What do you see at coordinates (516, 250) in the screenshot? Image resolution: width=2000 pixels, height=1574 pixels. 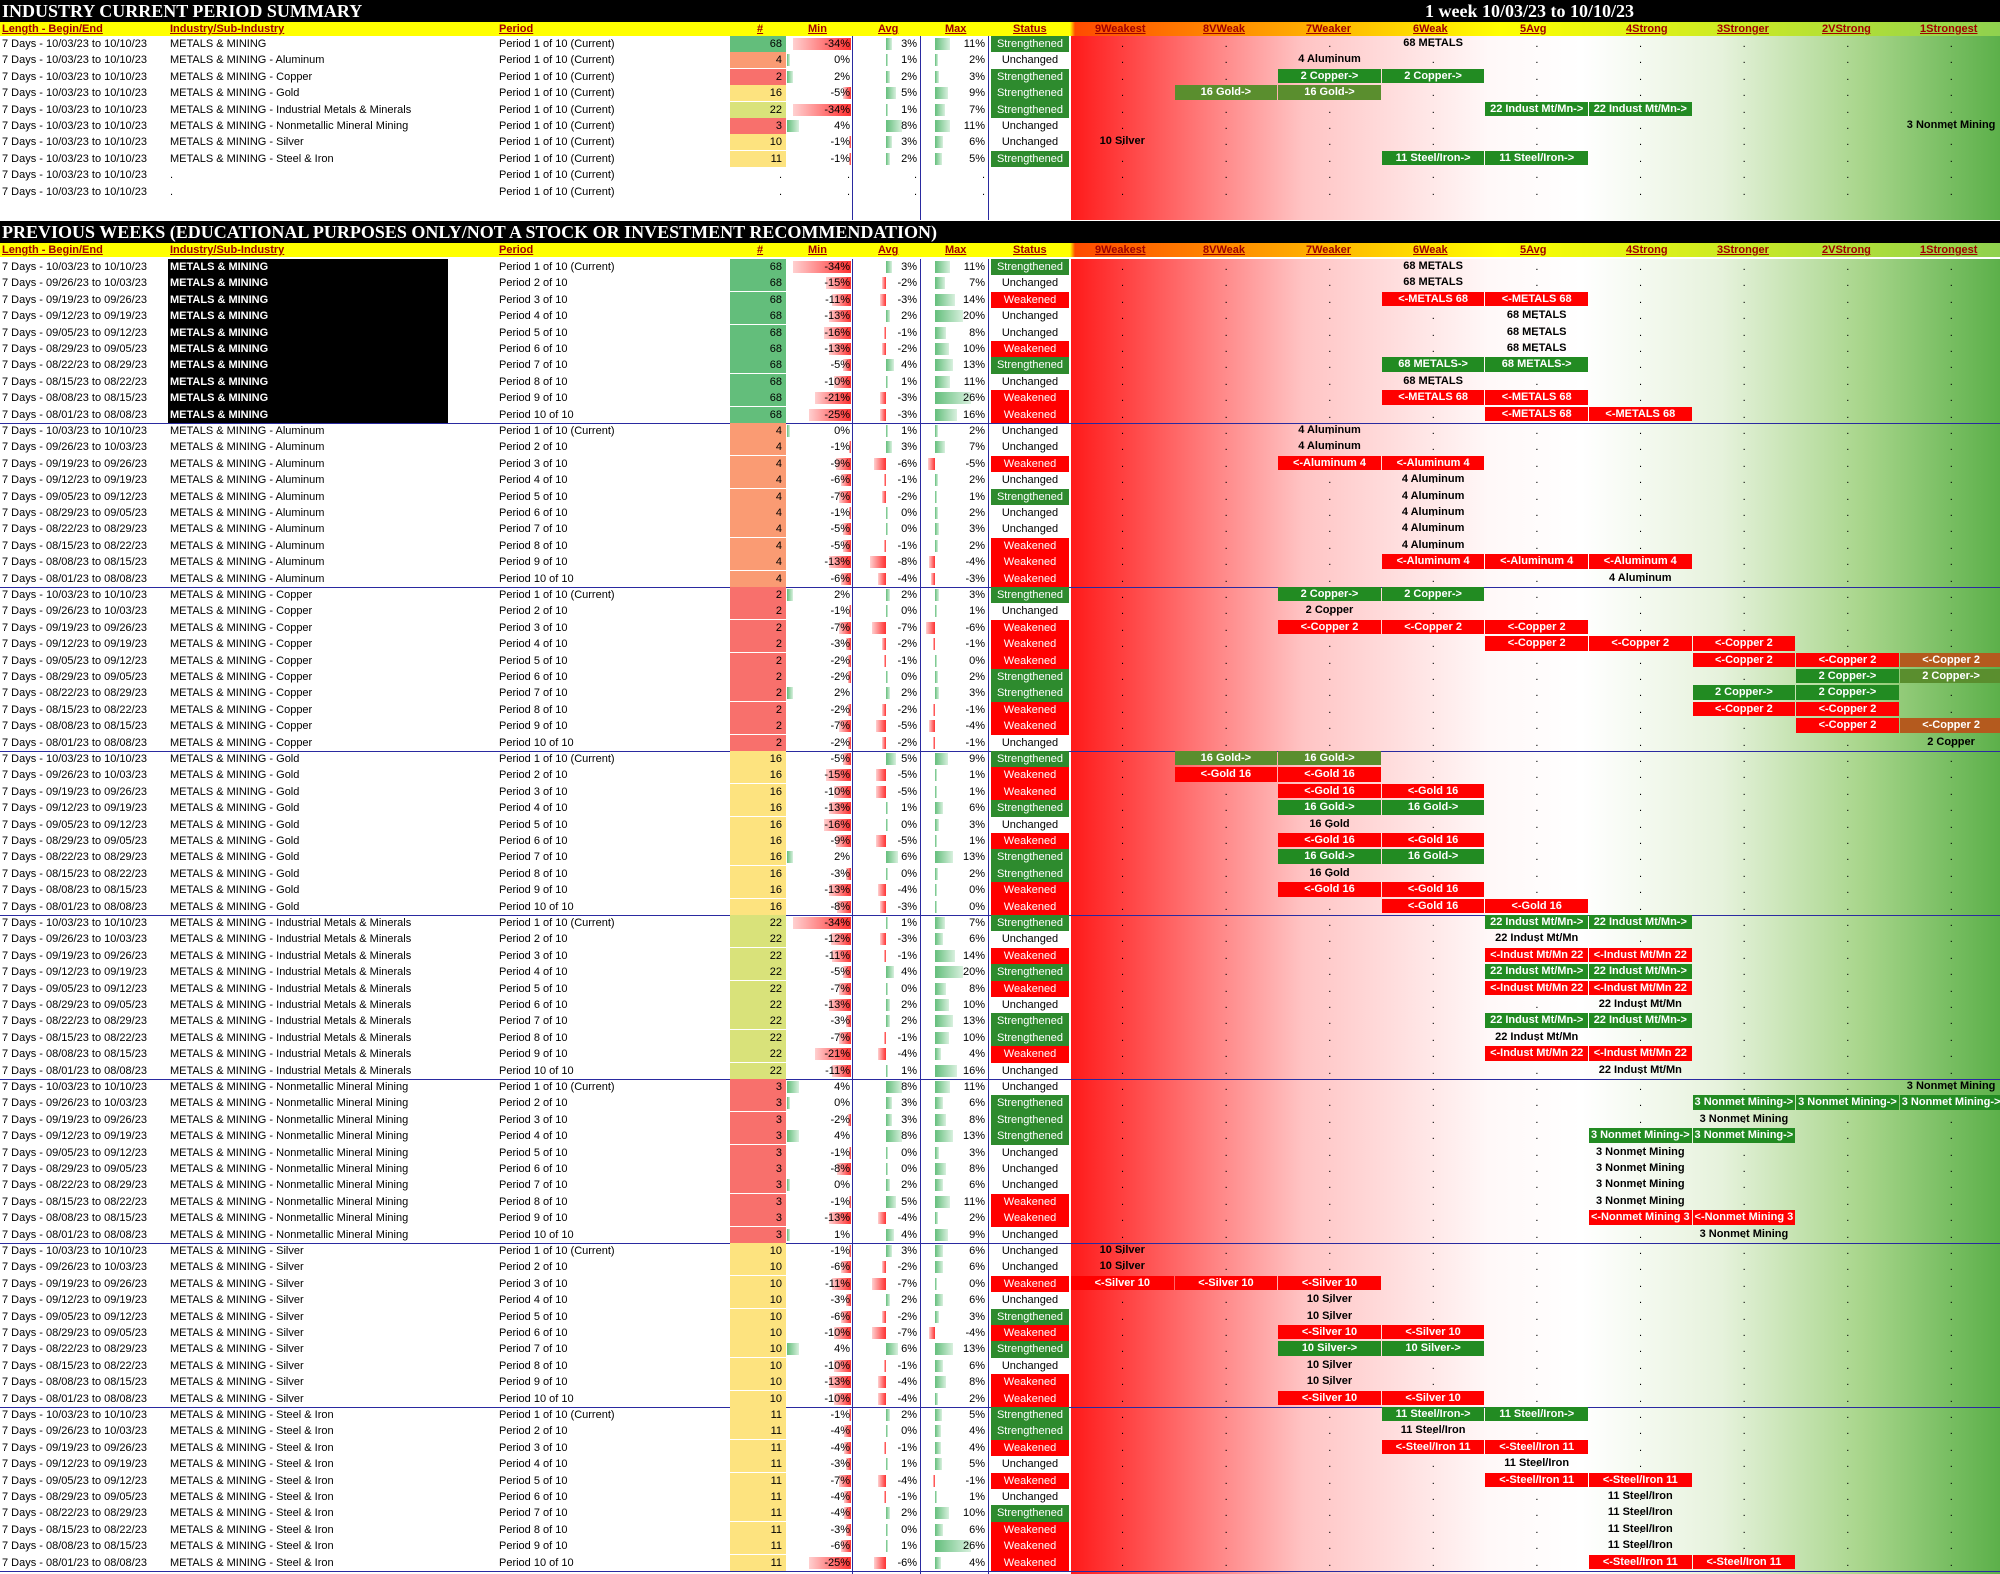 I see `column-header-2: Period` at bounding box center [516, 250].